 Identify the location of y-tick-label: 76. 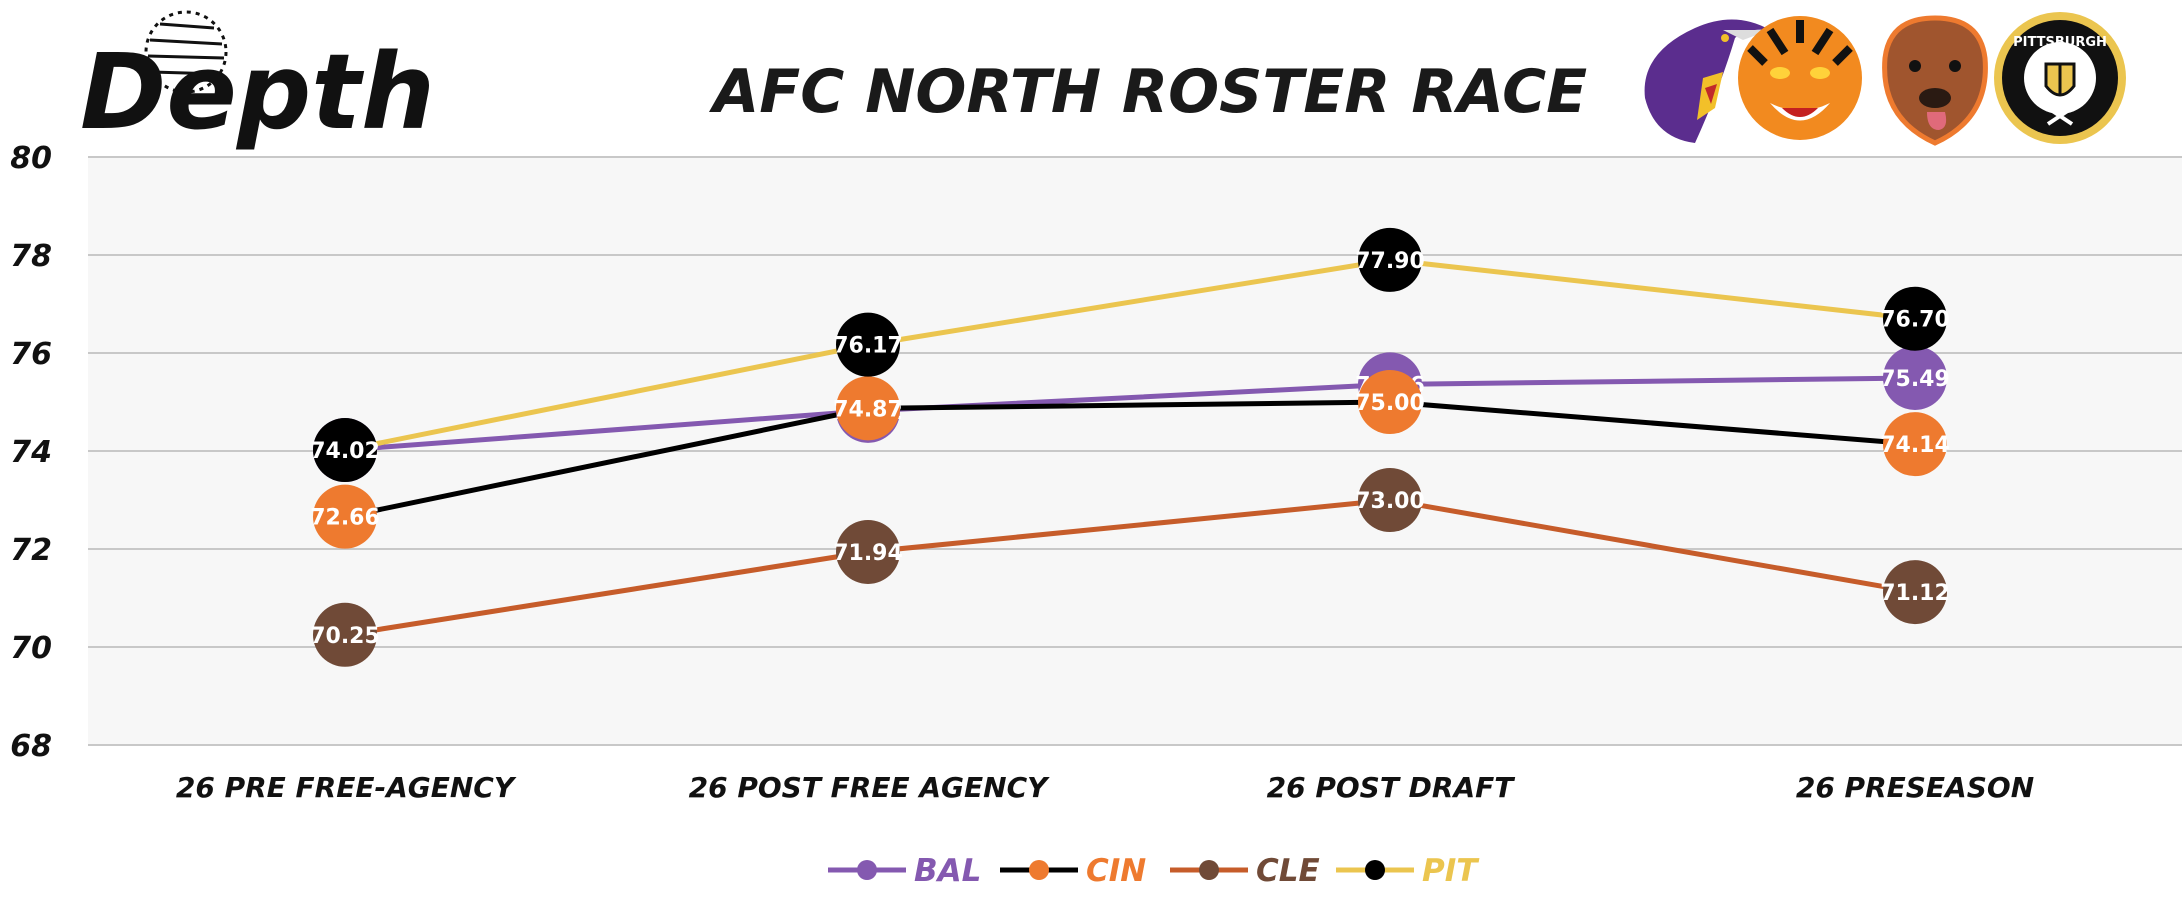
(31, 354).